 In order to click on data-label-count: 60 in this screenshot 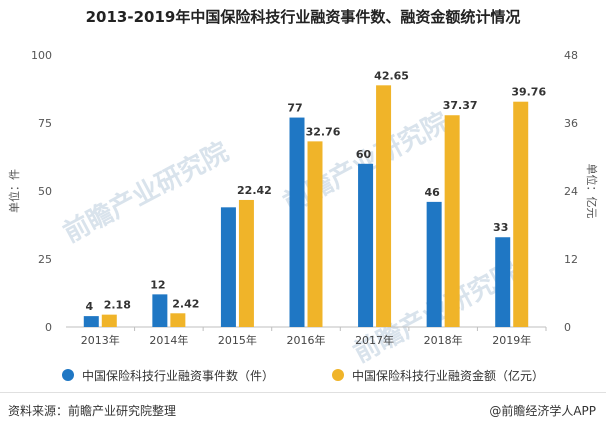, I will do `click(364, 154)`.